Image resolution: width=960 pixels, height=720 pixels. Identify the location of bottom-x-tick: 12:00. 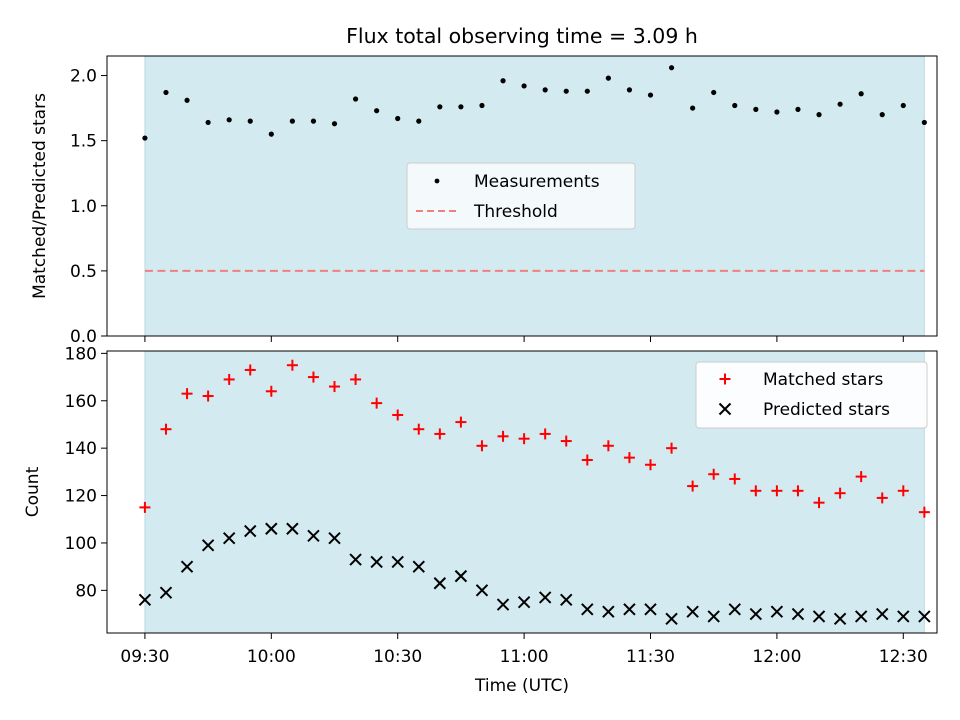
(776, 650).